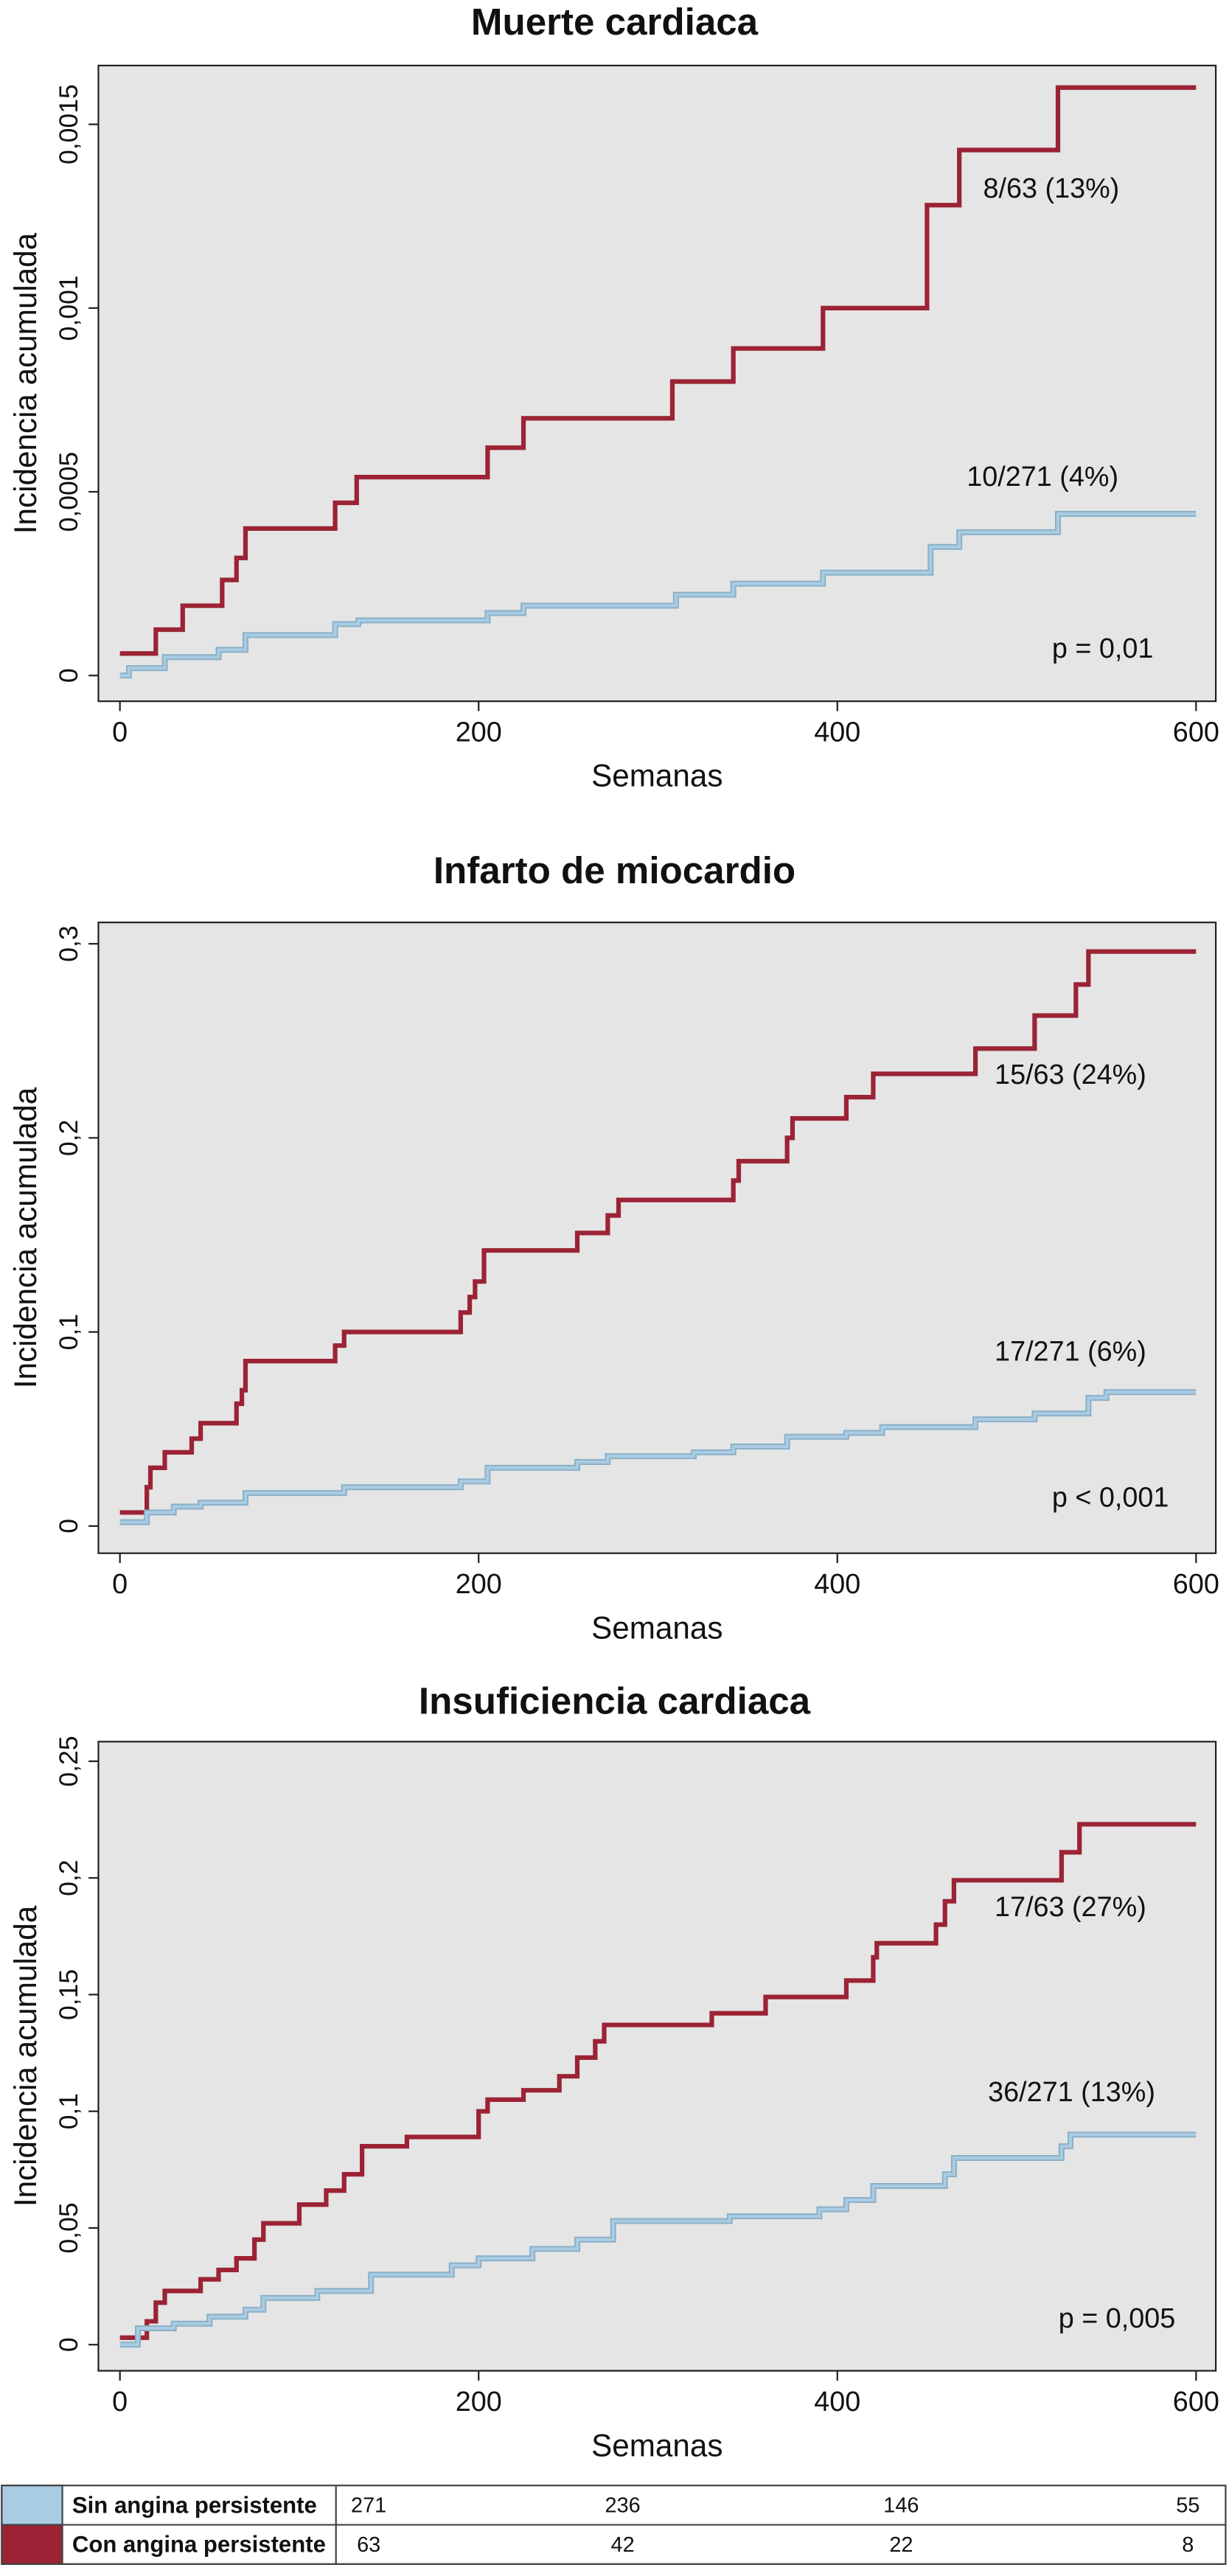  What do you see at coordinates (1043, 477) in the screenshot?
I see `annotation: 10/271 (4%)` at bounding box center [1043, 477].